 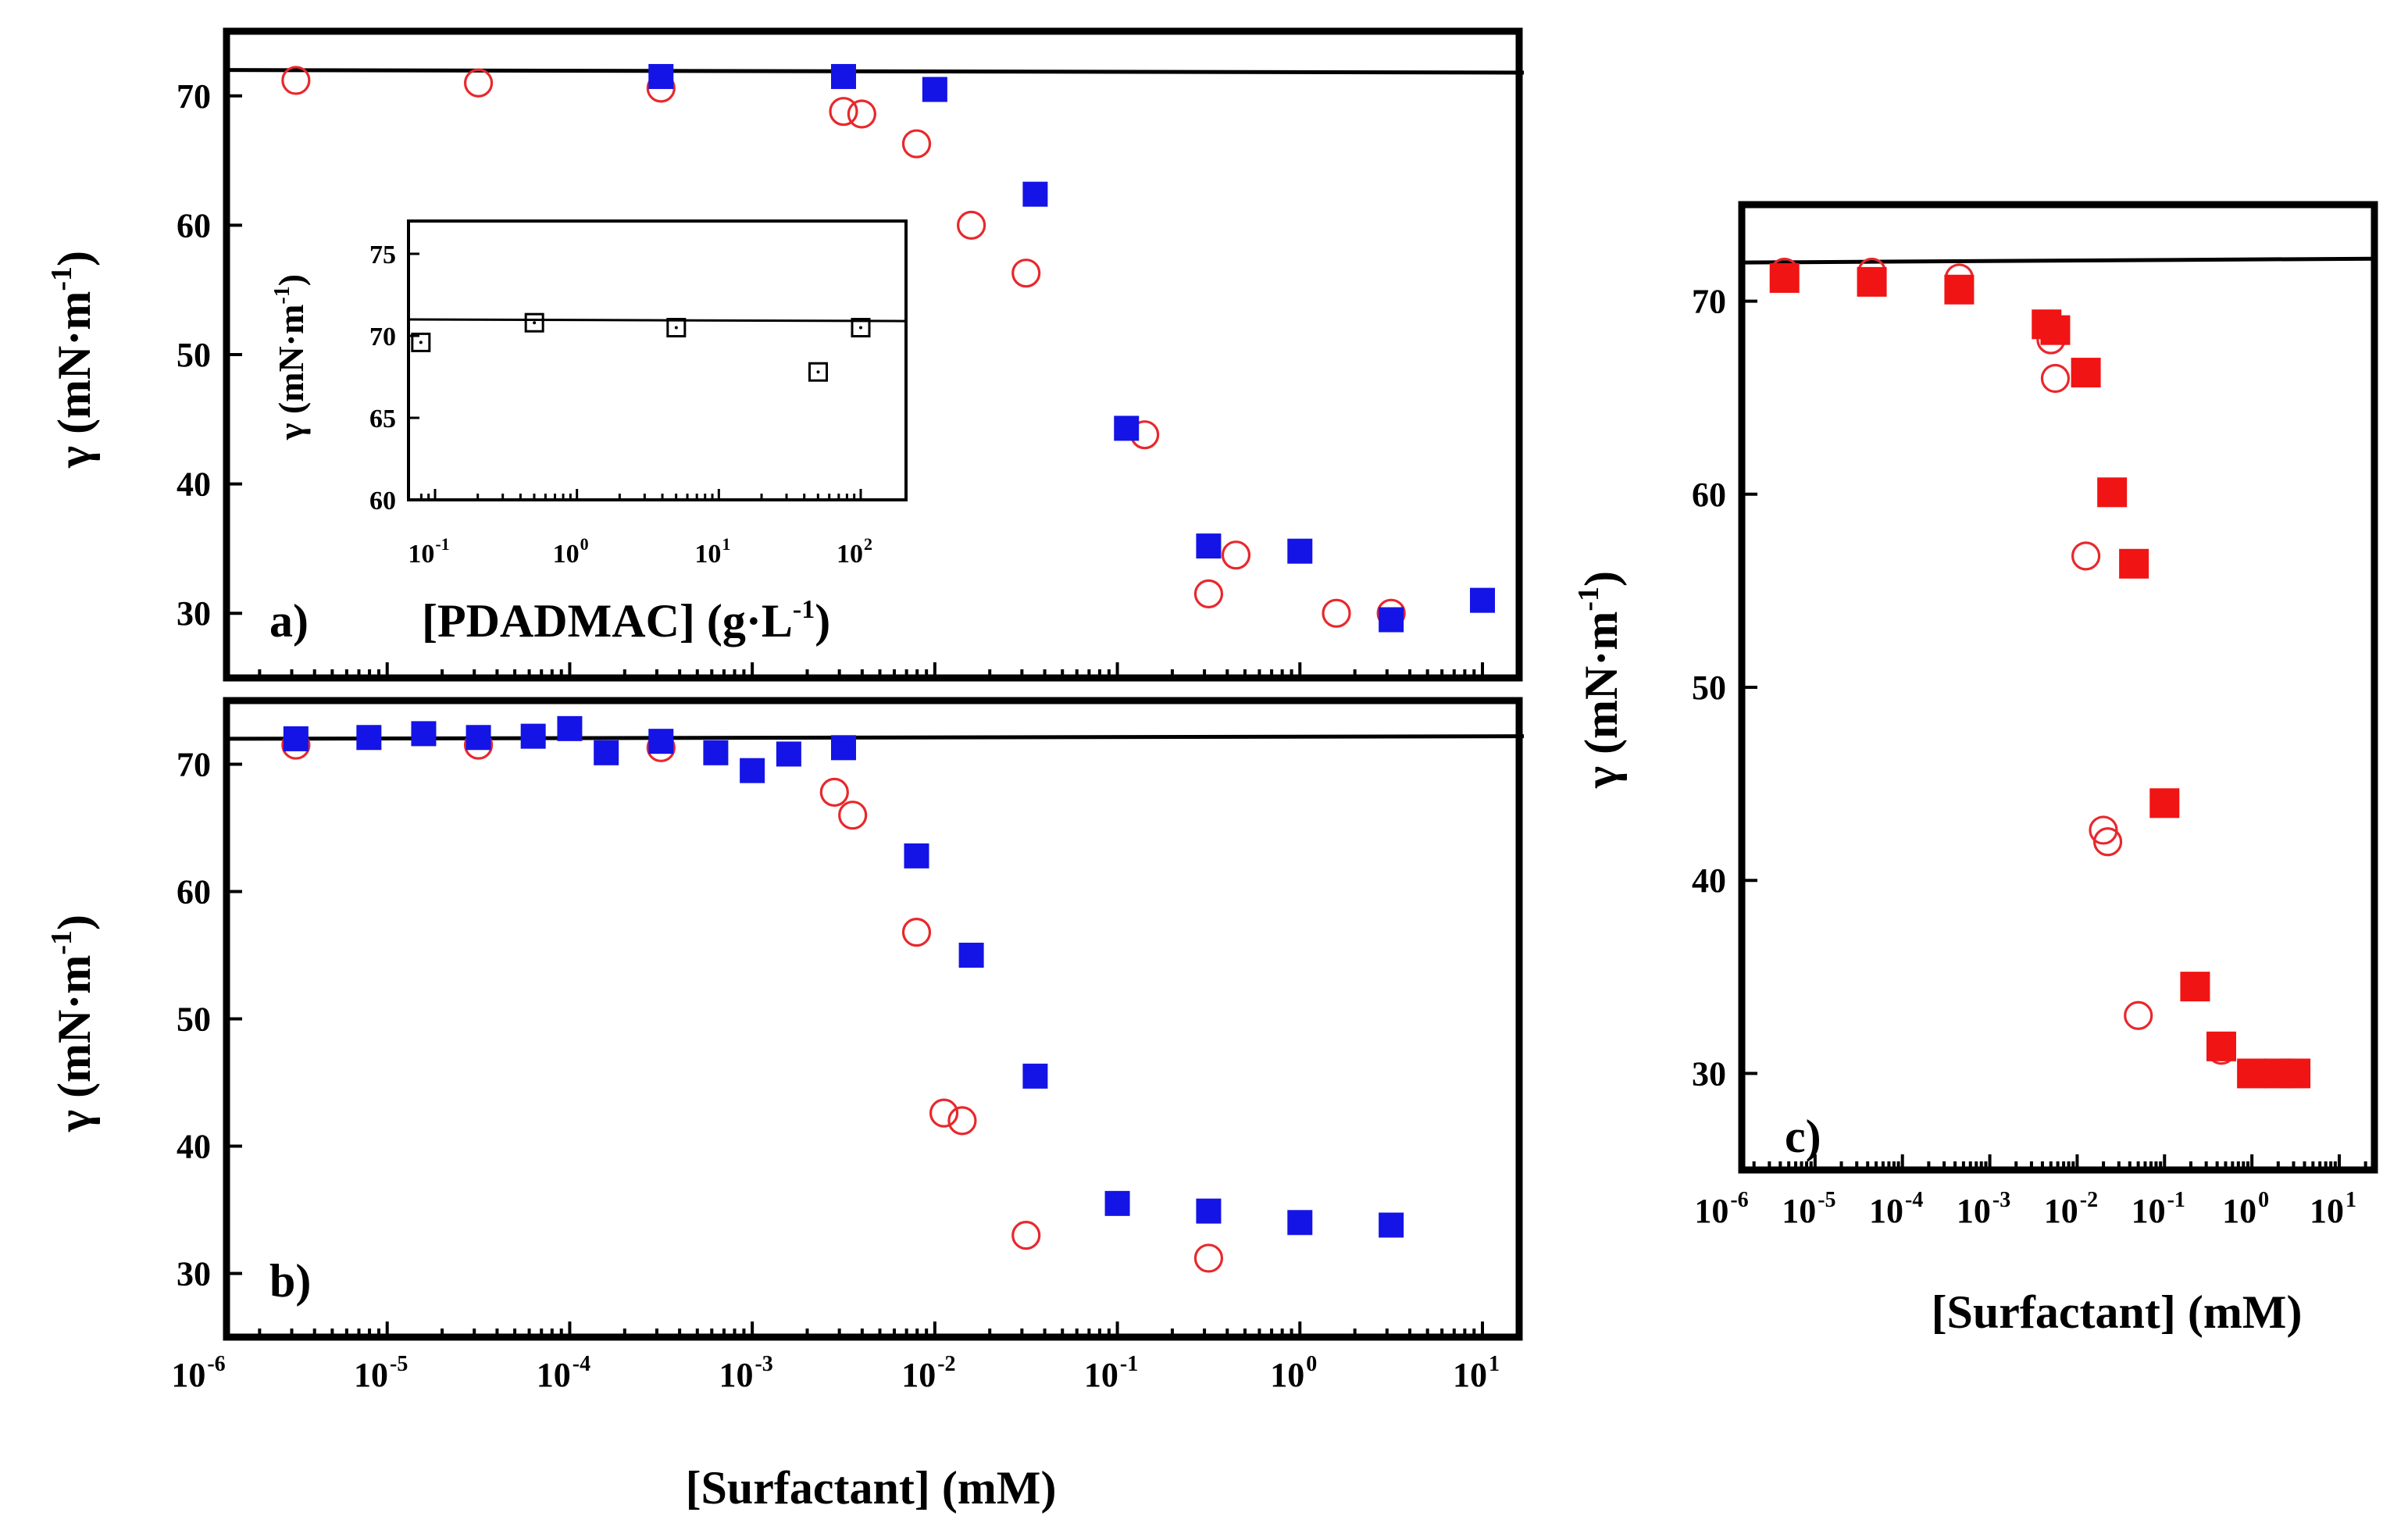 I want to click on x-tick-label: 10¹, so click(x=2333, y=1209).